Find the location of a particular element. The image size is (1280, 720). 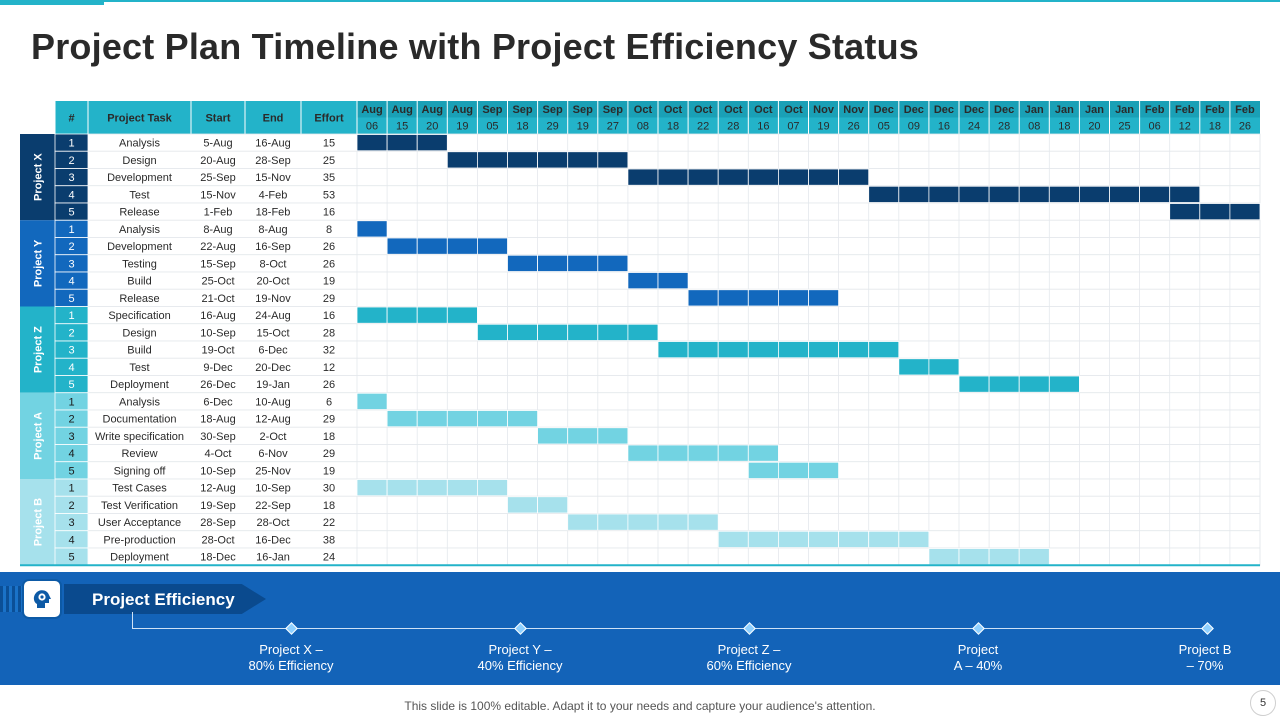

efficiency-line2: A – 40% is located at coordinates (978, 665).